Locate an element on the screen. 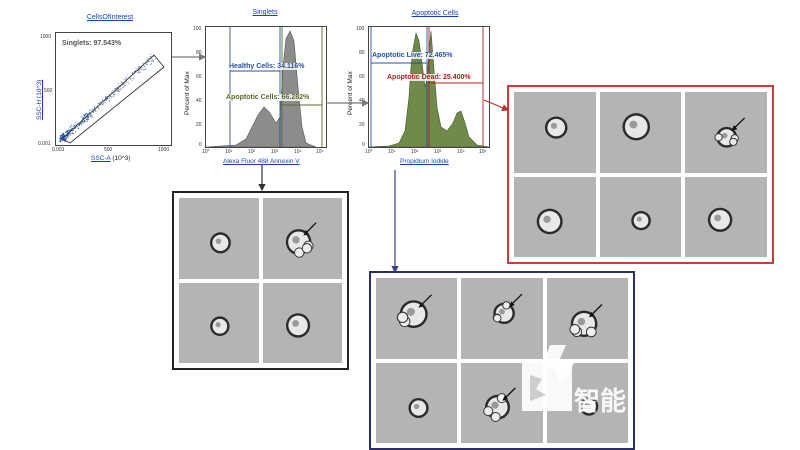 This screenshot has height=450, width=800. scatter-plot-title: CellsOfInterest is located at coordinates (110, 17).